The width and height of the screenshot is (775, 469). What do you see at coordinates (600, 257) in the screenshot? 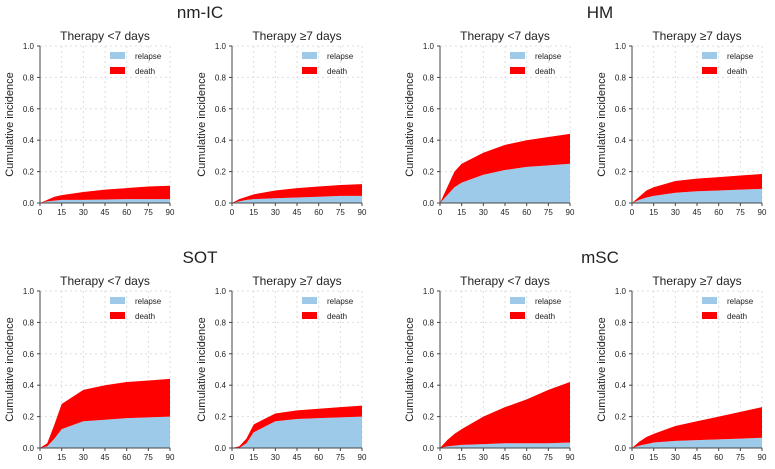
I see `group-title: mSC` at bounding box center [600, 257].